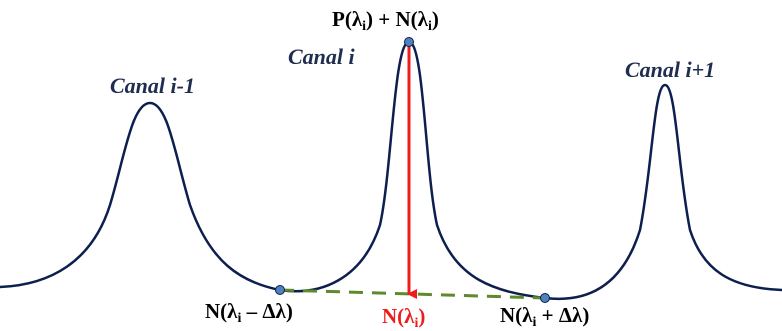  I want to click on noise-right-rest: + Δλ), so click(562, 315).